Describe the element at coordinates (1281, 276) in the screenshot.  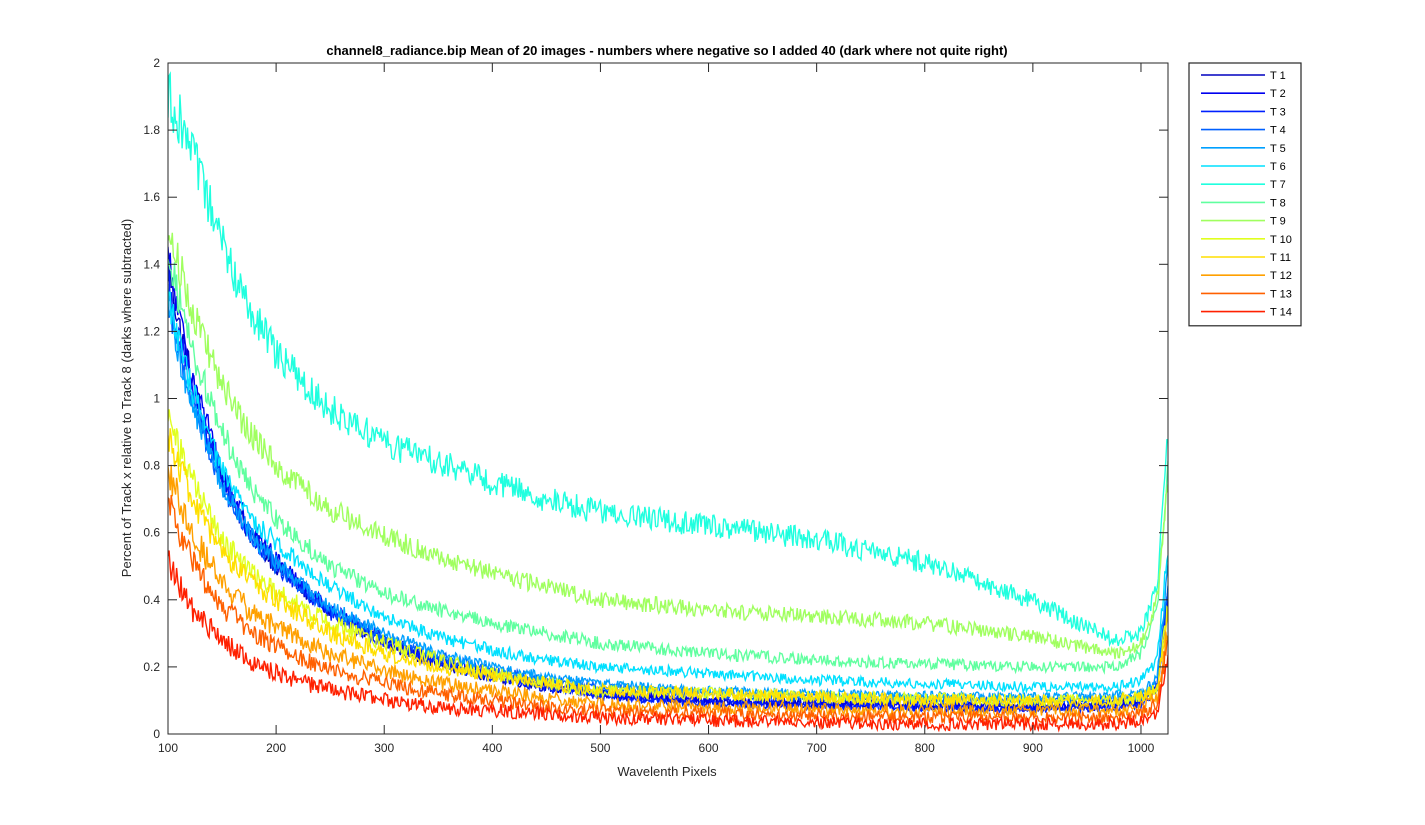
I see `legend-label: T 12` at that location.